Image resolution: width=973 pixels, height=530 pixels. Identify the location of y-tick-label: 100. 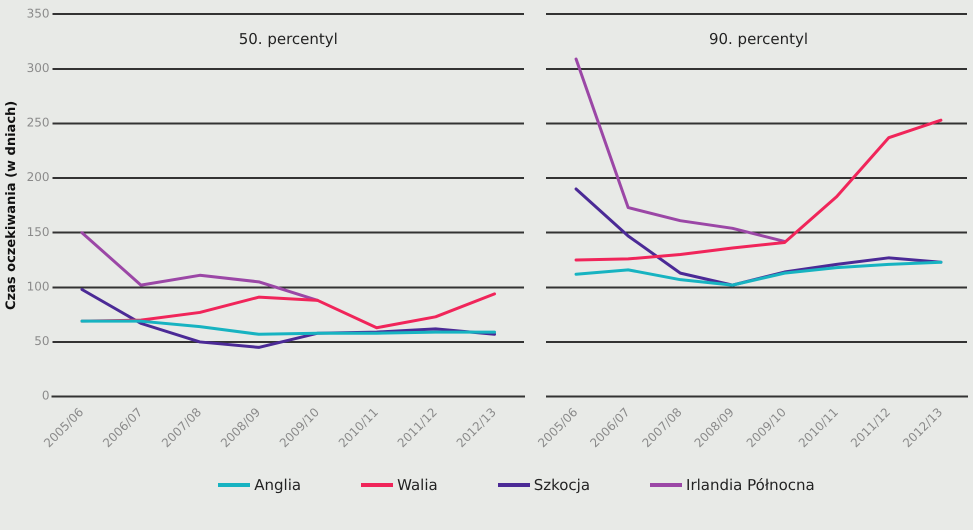
(38, 286).